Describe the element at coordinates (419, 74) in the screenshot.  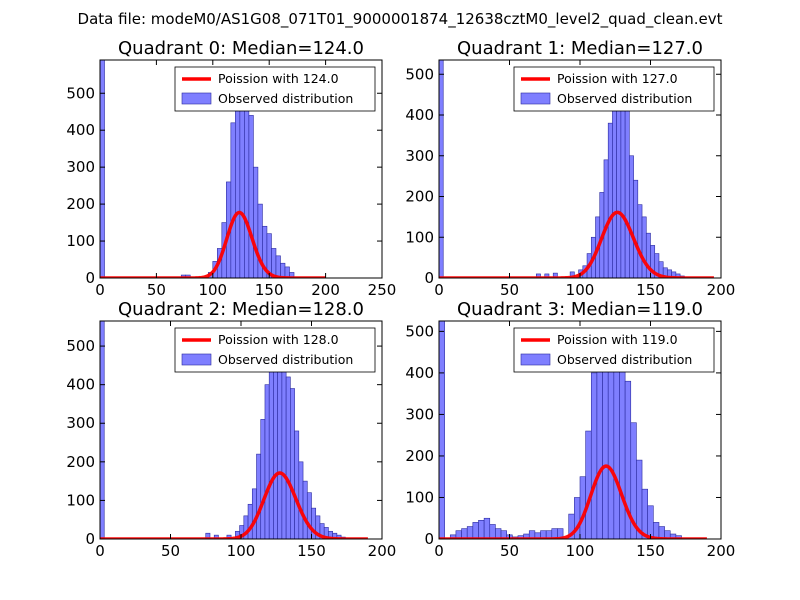
I see `y-tick-label: 500` at that location.